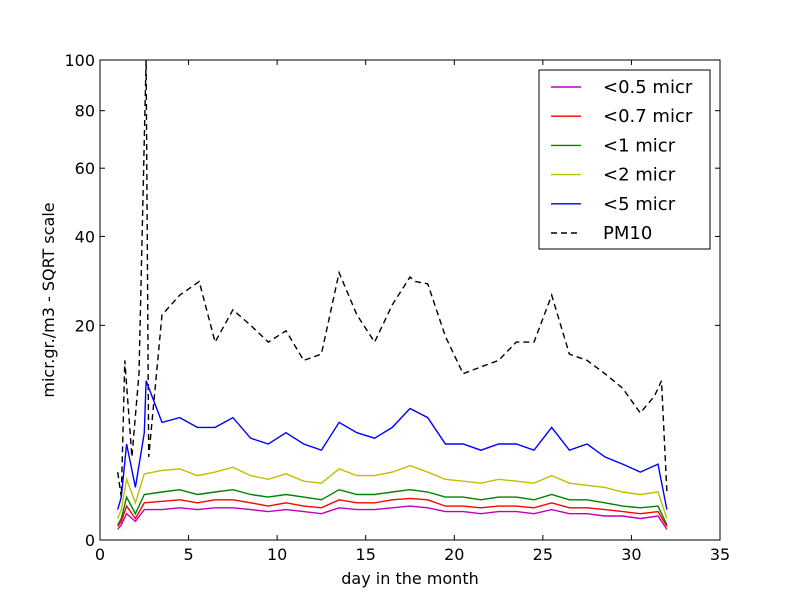 Image resolution: width=800 pixels, height=604 pixels. What do you see at coordinates (720, 554) in the screenshot?
I see `x-tick-label: 35` at bounding box center [720, 554].